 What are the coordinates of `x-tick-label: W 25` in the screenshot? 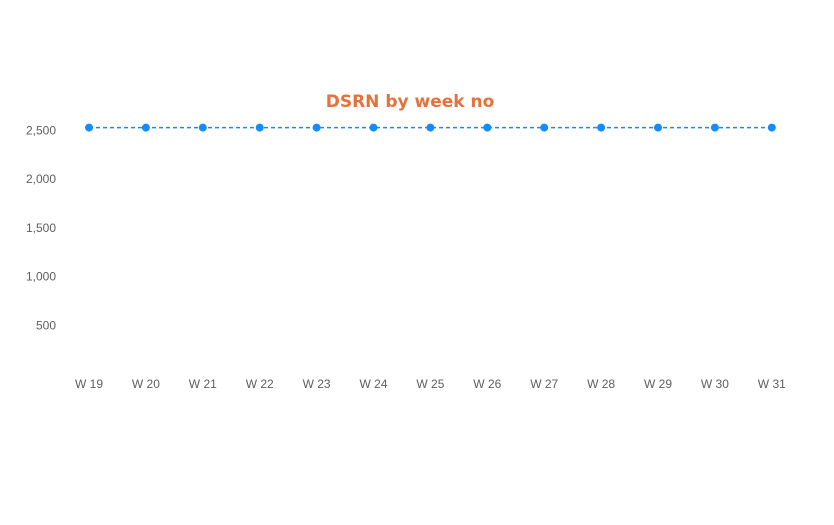 It's located at (430, 384).